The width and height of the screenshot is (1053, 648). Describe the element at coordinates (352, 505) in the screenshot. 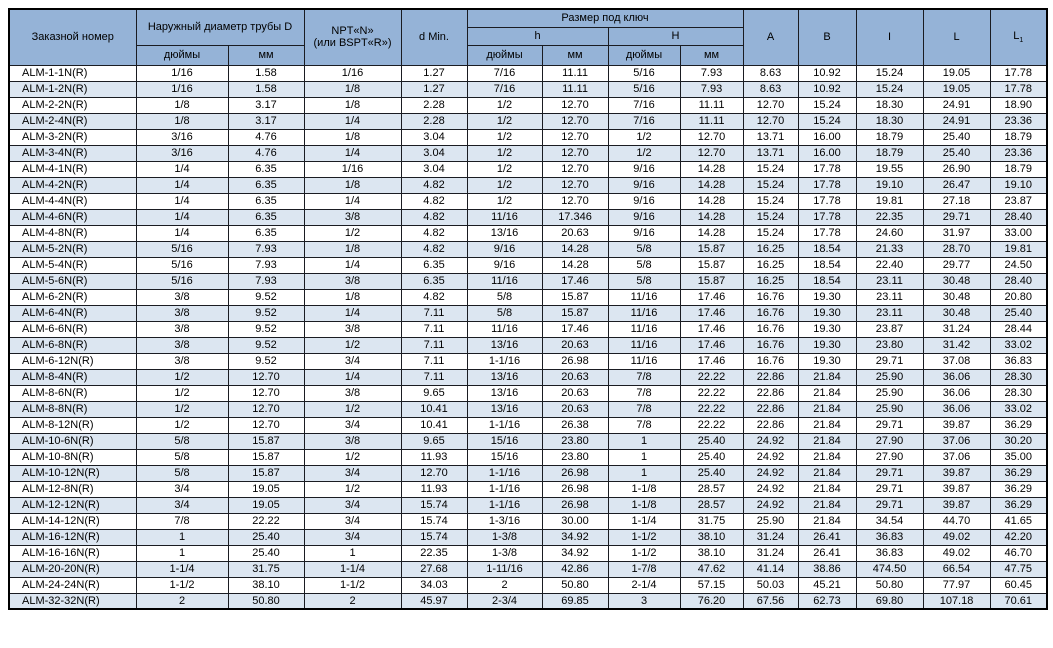

I see `value-cell: 3/4` at that location.